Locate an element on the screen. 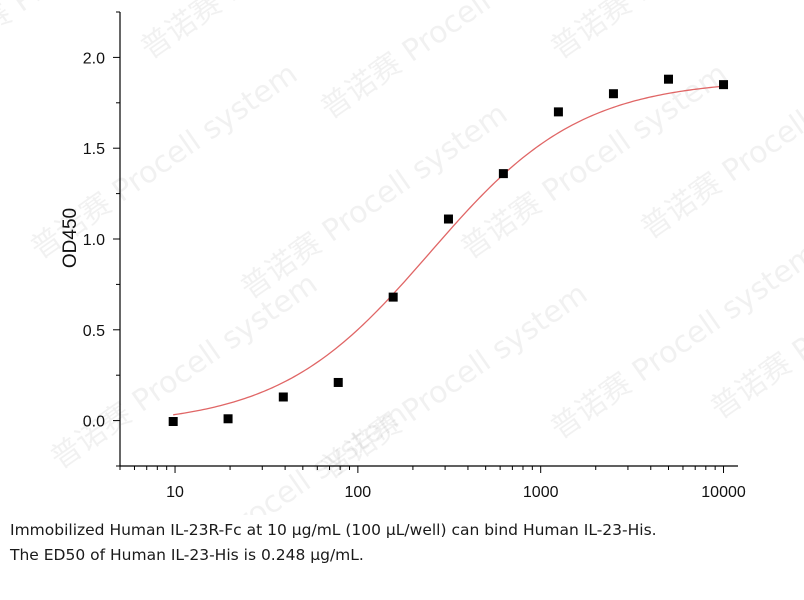 This screenshot has width=804, height=600. y-tick-label: 1.0 is located at coordinates (94, 240).